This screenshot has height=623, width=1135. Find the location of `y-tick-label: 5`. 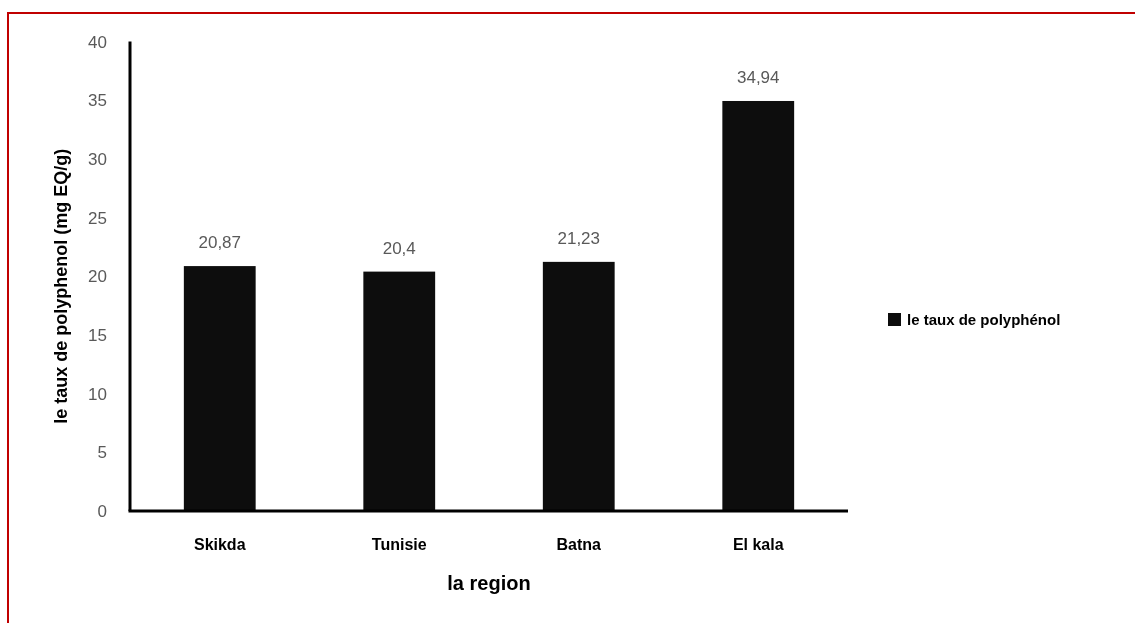

y-tick-label: 5 is located at coordinates (102, 453).